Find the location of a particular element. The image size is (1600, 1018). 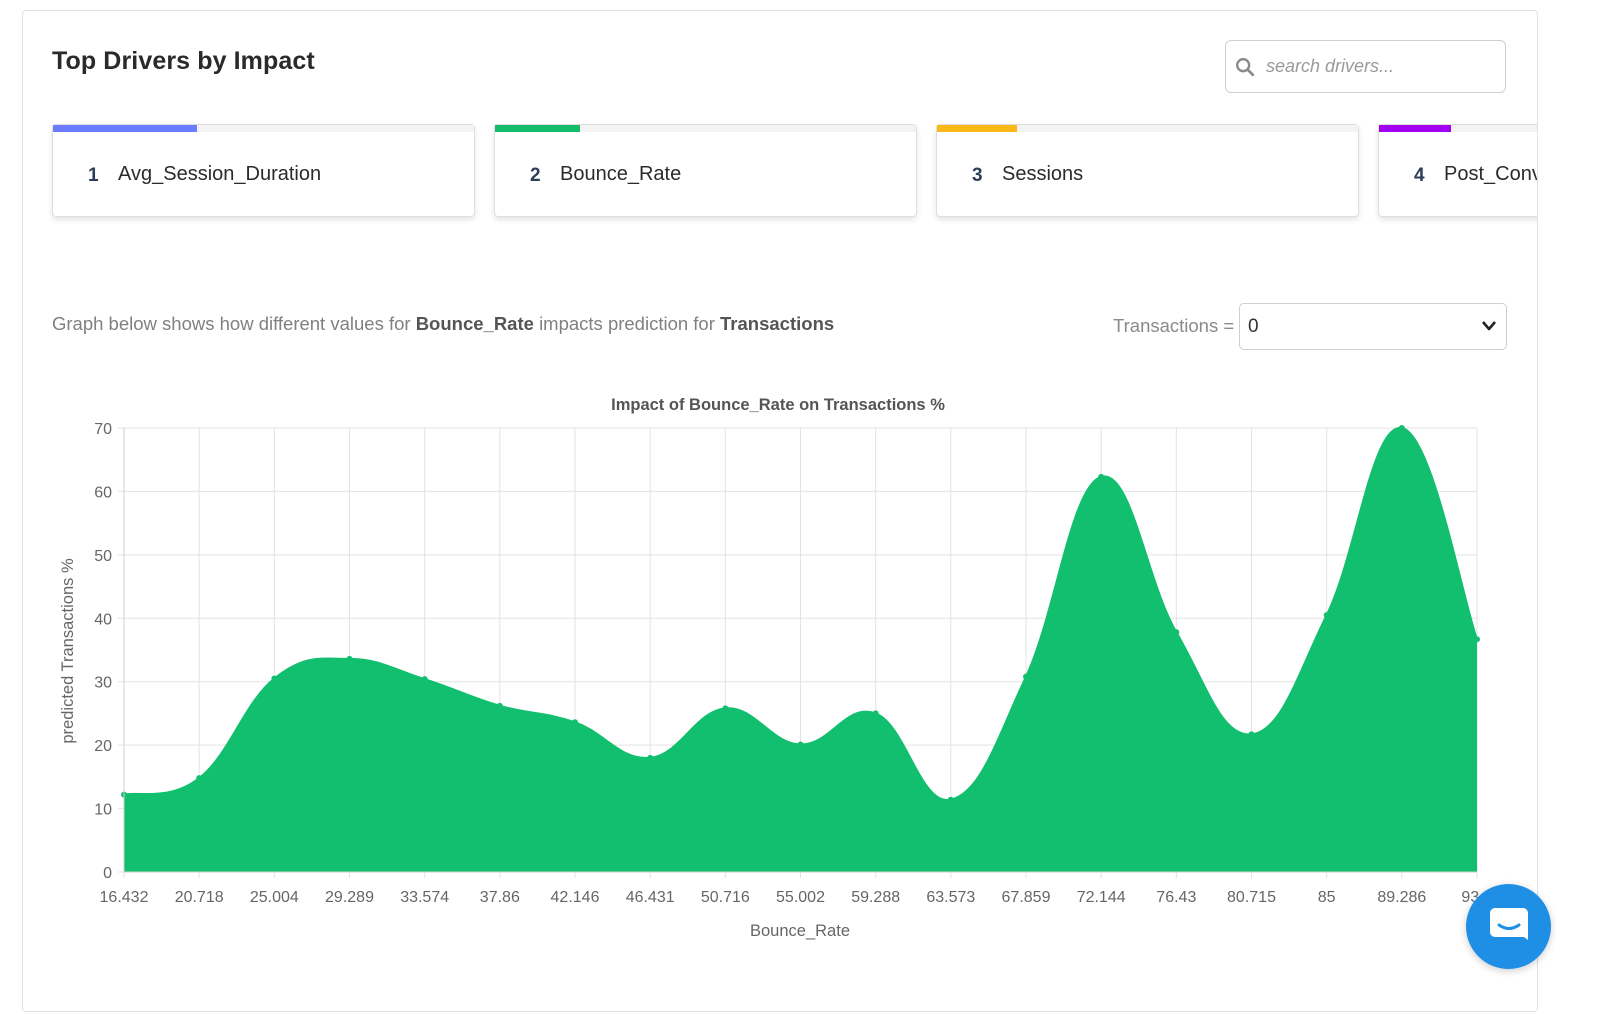

driver-name: Avg_Session_Duration is located at coordinates (220, 174).